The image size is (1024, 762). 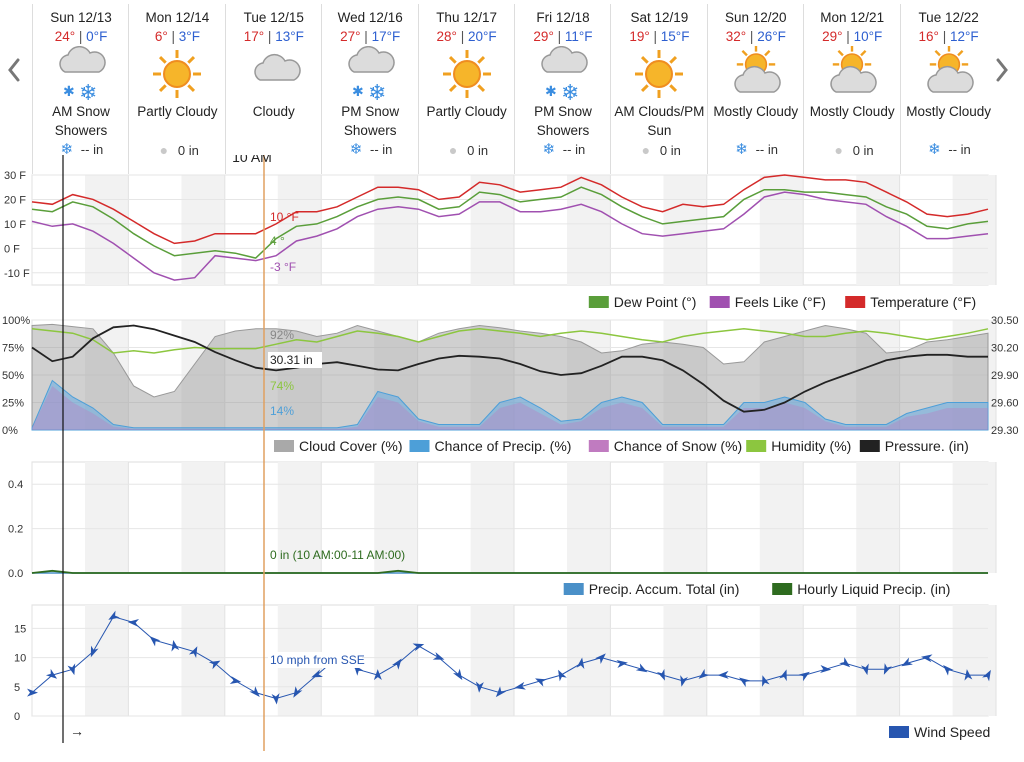 What do you see at coordinates (755, 89) in the screenshot?
I see `day-column: Sun 12/20 32° | 26°F Mostly Cloudy ❄ -- in` at bounding box center [755, 89].